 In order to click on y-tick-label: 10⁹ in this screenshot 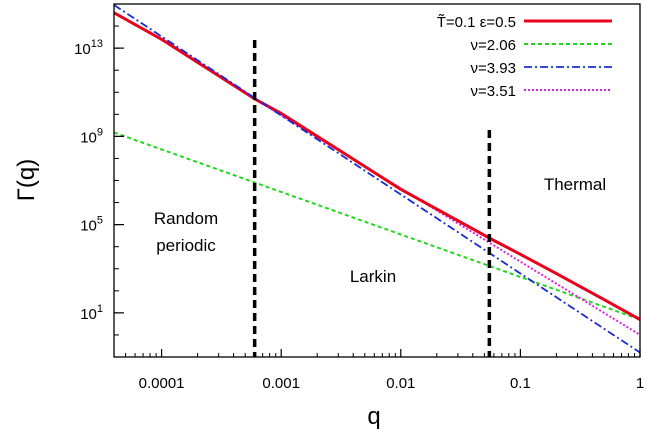, I will do `click(91, 136)`.